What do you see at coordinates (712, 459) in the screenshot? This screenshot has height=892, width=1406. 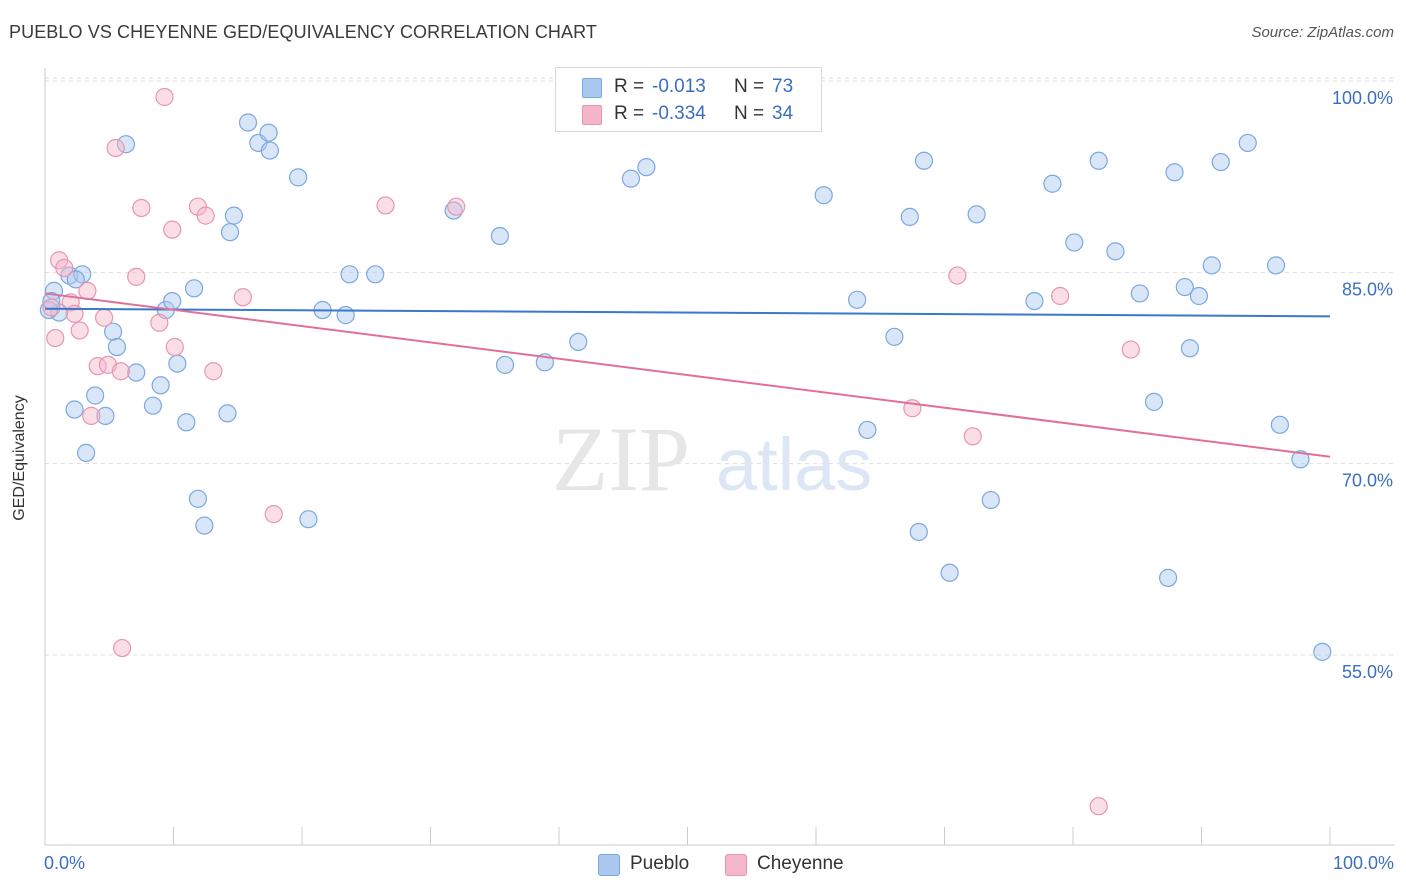 I see `watermark: ZIP atlas` at bounding box center [712, 459].